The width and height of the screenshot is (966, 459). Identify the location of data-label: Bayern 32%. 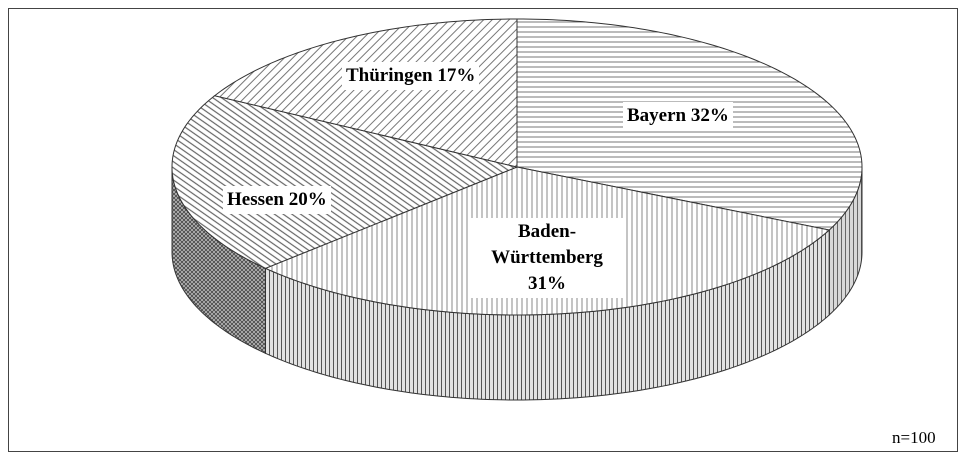
(678, 116).